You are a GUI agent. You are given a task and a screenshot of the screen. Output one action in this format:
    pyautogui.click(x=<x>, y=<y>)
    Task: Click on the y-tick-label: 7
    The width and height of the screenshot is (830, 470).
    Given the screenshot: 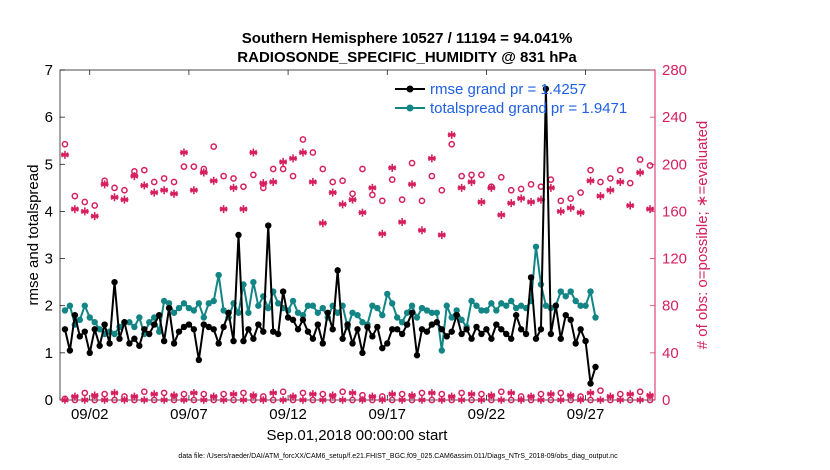 What is the action you would take?
    pyautogui.click(x=49, y=70)
    